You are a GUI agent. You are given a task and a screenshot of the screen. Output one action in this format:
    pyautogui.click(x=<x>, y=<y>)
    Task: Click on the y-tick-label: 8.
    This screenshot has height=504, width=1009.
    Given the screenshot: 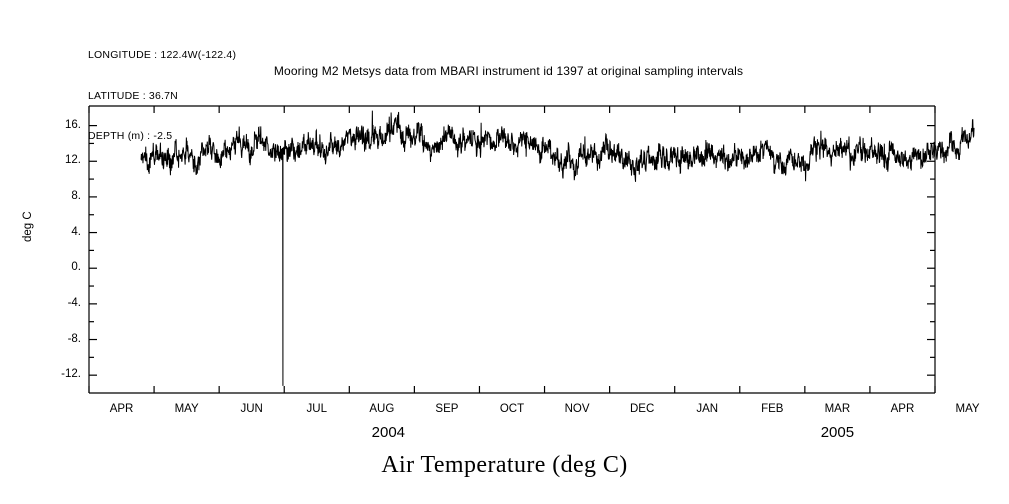 What is the action you would take?
    pyautogui.click(x=76, y=195)
    